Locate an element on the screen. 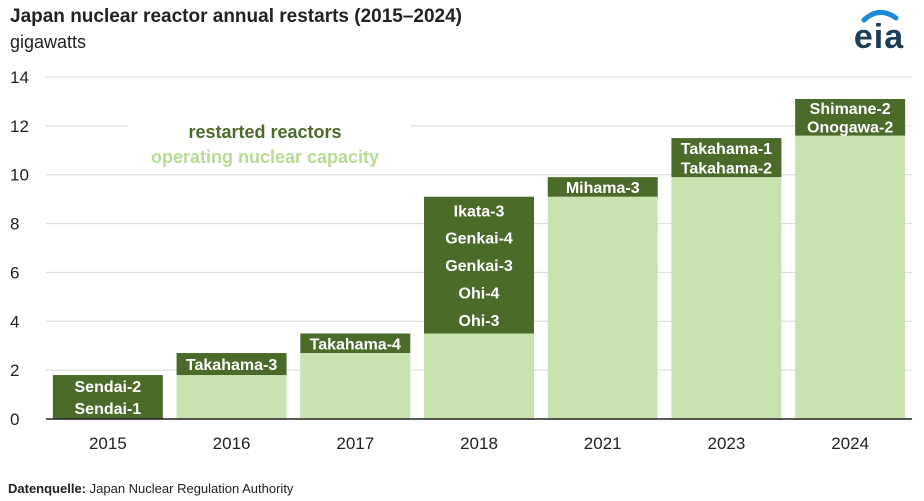 This screenshot has height=501, width=924. y-tick-label: 14 is located at coordinates (19, 77).